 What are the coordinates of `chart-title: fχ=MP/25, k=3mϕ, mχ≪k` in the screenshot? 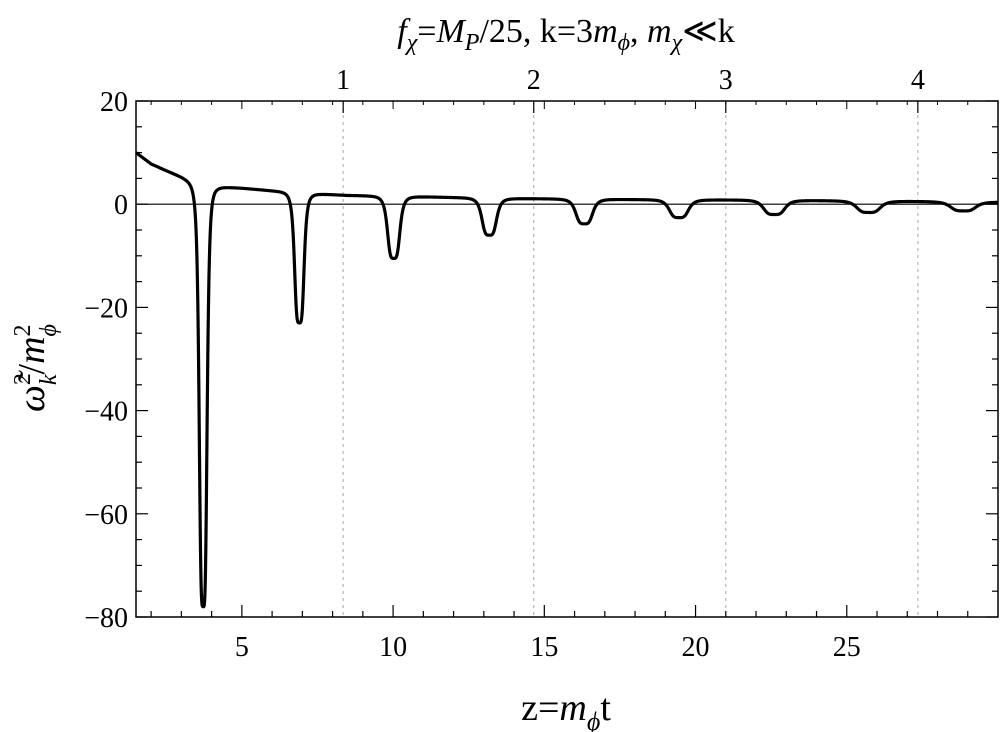 It's located at (566, 34).